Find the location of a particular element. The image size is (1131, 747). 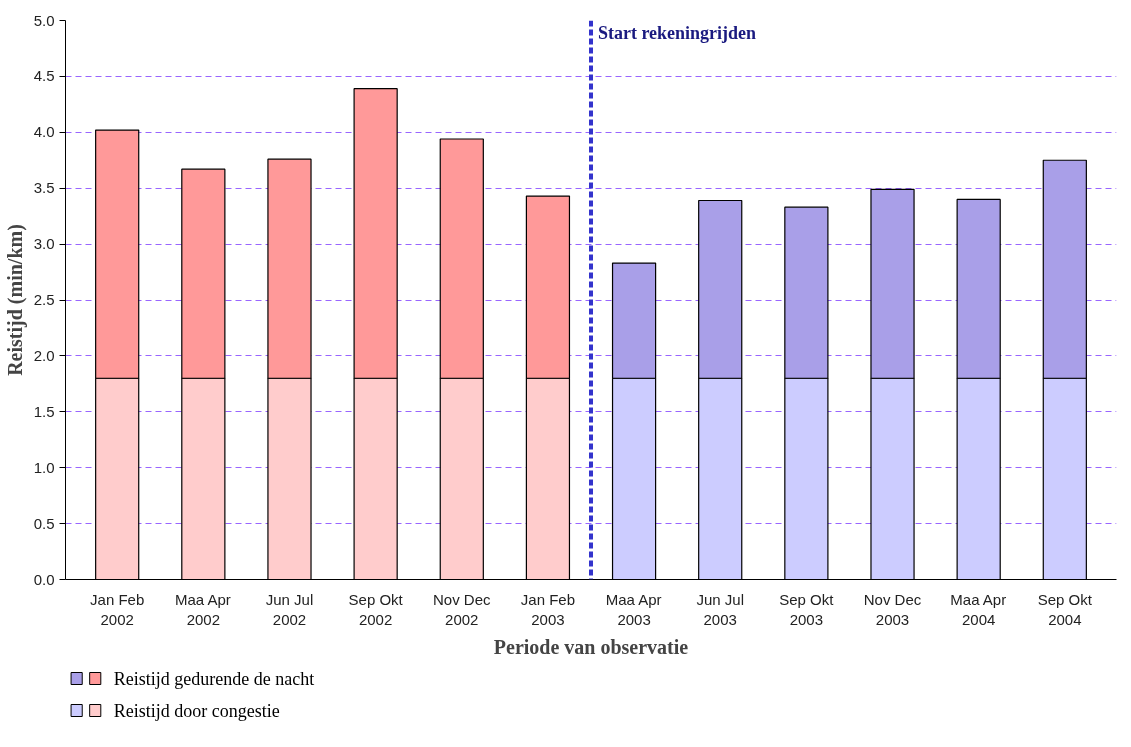

ref-line-label: Start rekeningrijden is located at coordinates (677, 32).